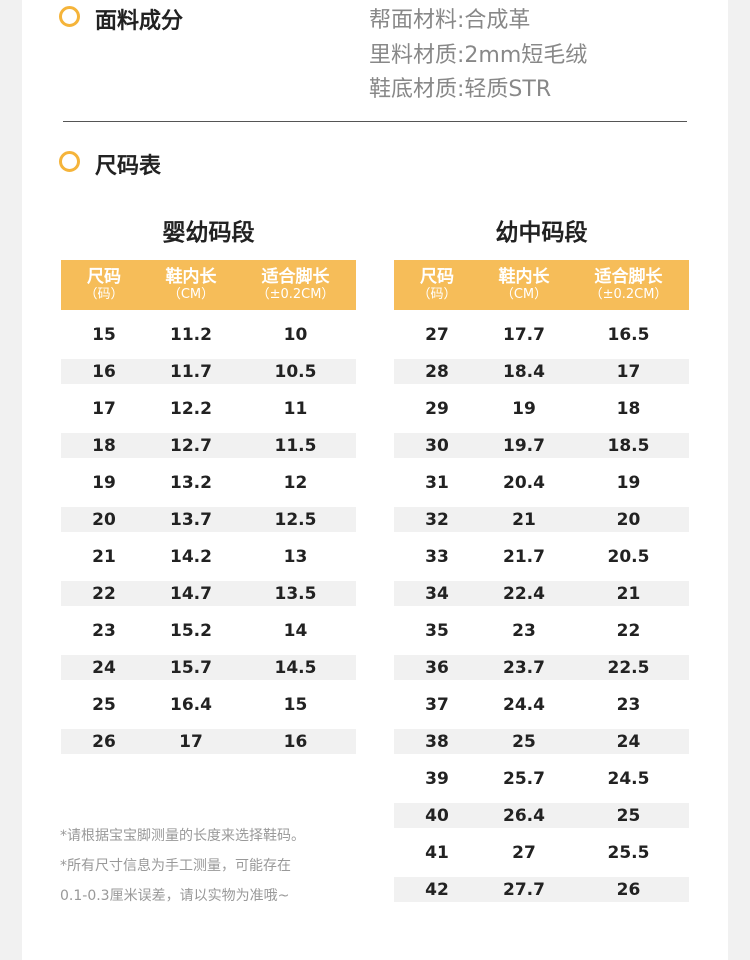 This screenshot has height=960, width=750. I want to click on section-ring-icon, so click(69, 16).